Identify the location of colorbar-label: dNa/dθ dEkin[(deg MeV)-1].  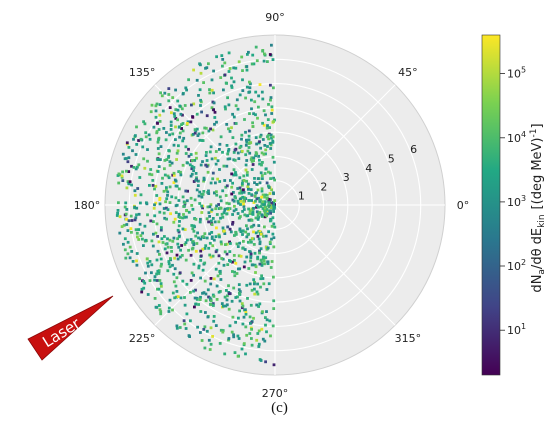
(538, 207).